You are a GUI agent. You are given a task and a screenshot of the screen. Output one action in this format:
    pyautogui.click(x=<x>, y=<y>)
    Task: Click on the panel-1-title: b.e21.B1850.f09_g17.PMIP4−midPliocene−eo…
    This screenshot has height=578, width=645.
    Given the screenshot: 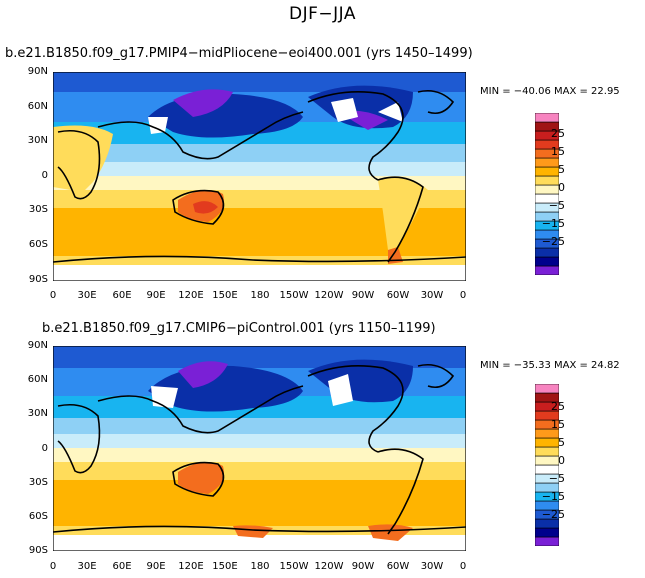 What is the action you would take?
    pyautogui.click(x=239, y=53)
    